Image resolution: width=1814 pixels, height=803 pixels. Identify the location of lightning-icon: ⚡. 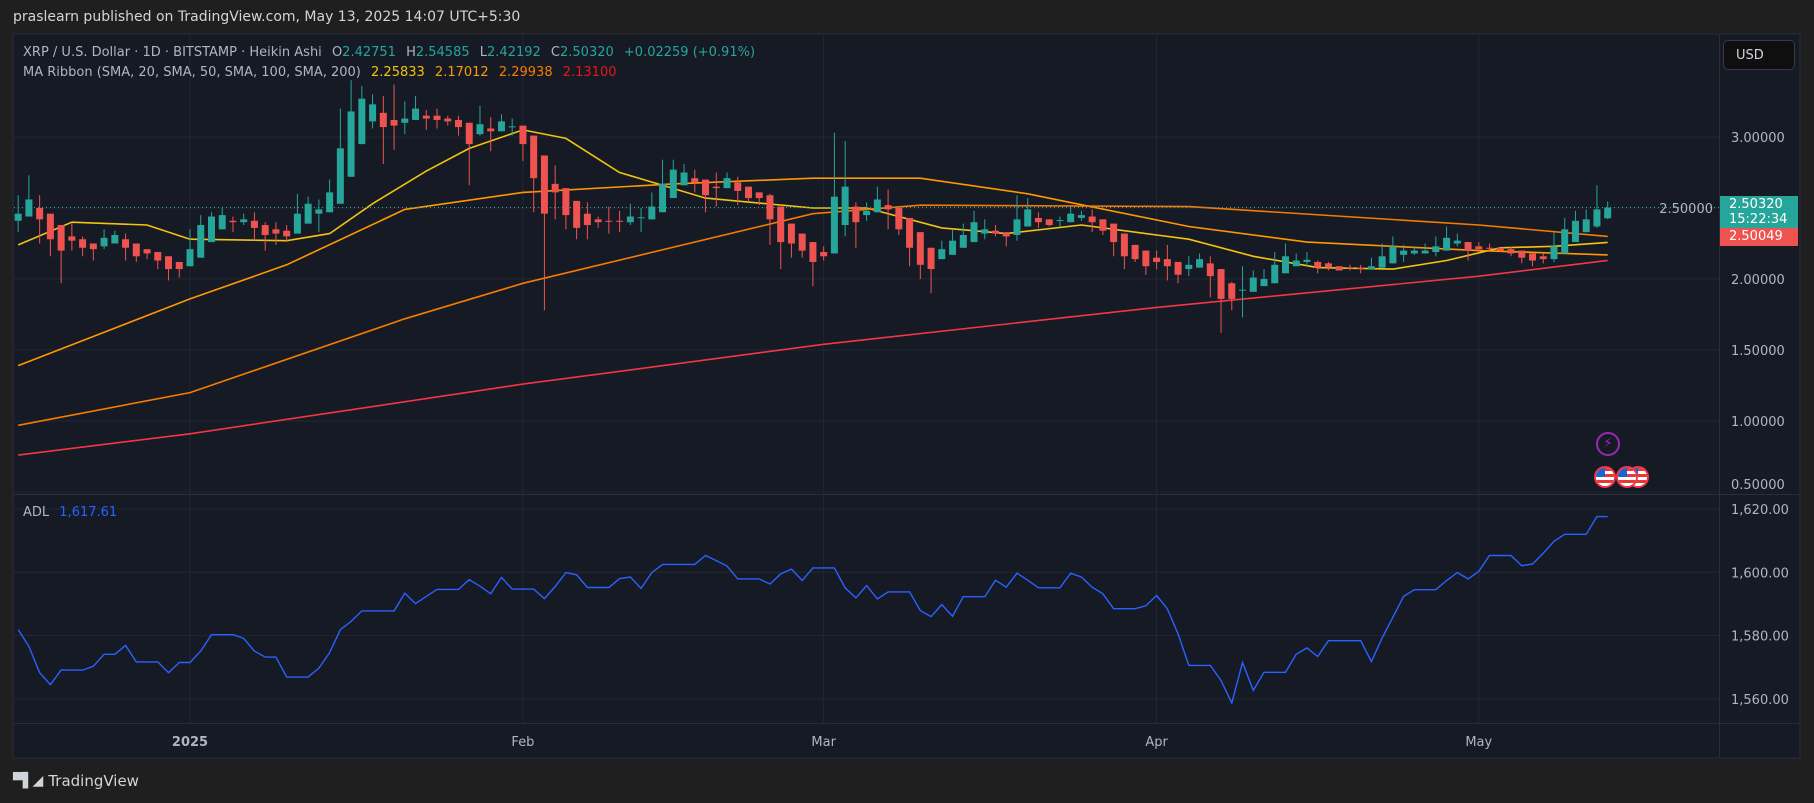
(1608, 444).